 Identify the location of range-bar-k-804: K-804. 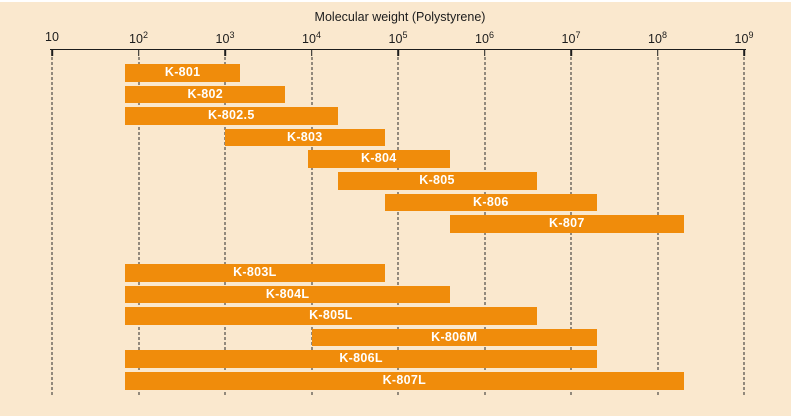
(379, 159).